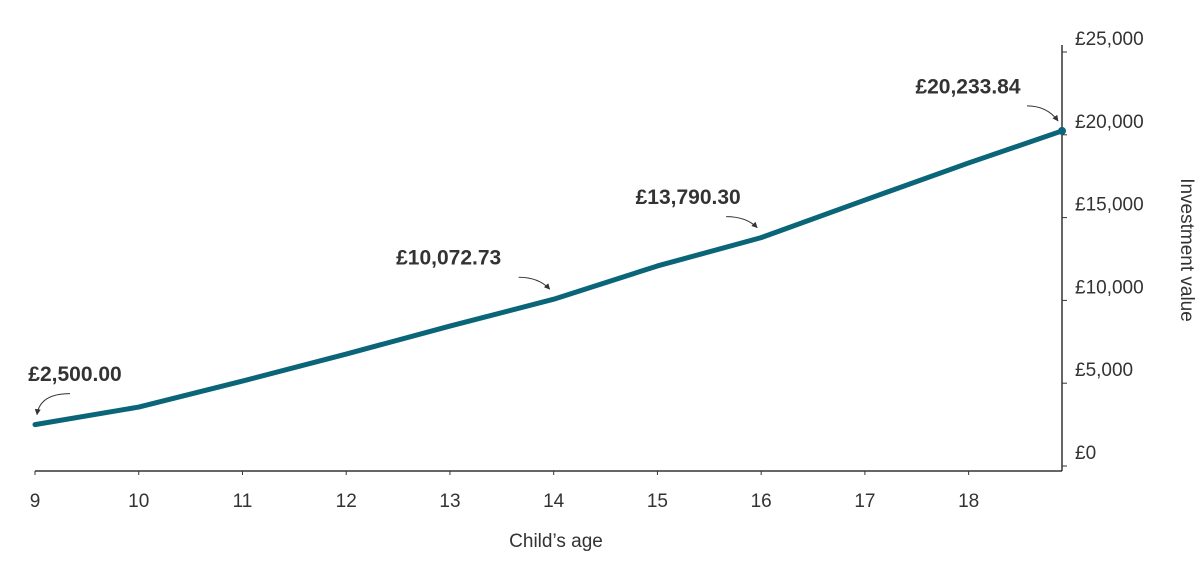 This screenshot has width=1201, height=564. Describe the element at coordinates (1109, 205) in the screenshot. I see `y-tick-label: £15,000` at that location.